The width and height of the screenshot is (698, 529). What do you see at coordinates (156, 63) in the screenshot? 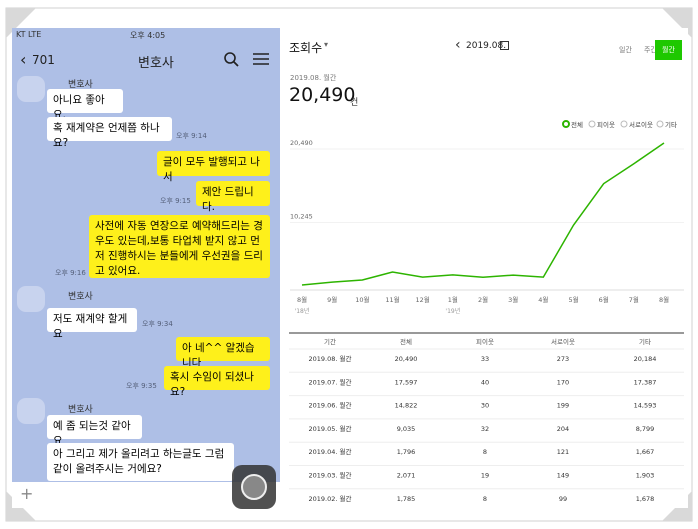
I see `chat-name: 변호사` at bounding box center [156, 63].